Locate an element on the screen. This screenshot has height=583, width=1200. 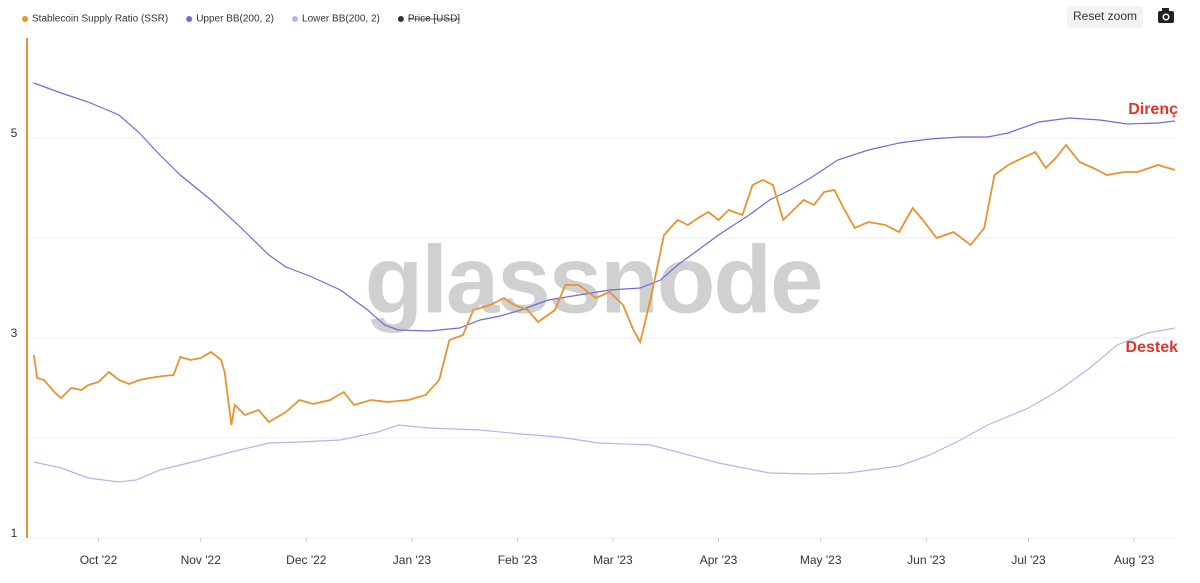
reset-zoom-label: Reset zoom is located at coordinates (1105, 16).